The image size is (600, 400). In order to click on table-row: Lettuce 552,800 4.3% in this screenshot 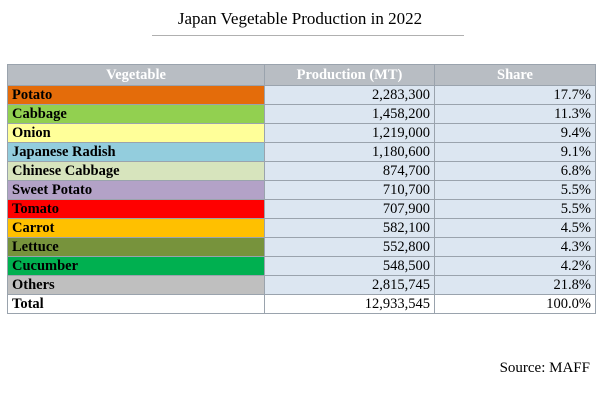, I will do `click(301, 247)`.